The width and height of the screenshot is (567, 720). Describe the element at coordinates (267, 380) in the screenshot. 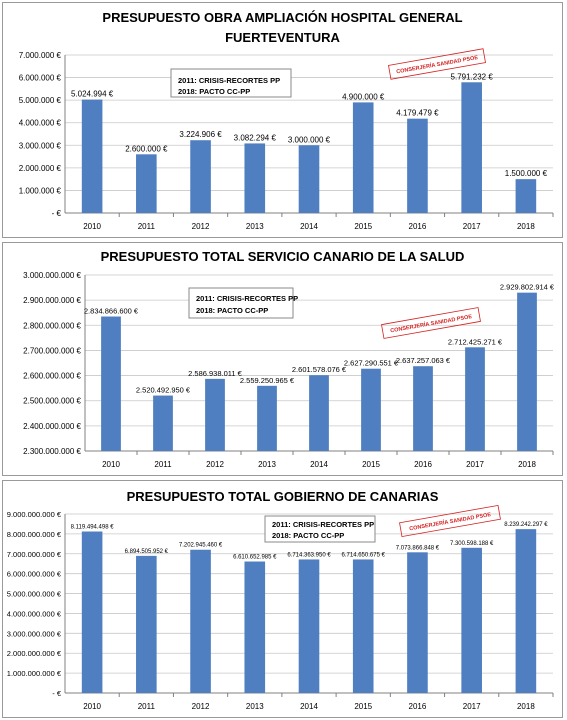

I see `data-label: 2.559.250.965 €` at that location.